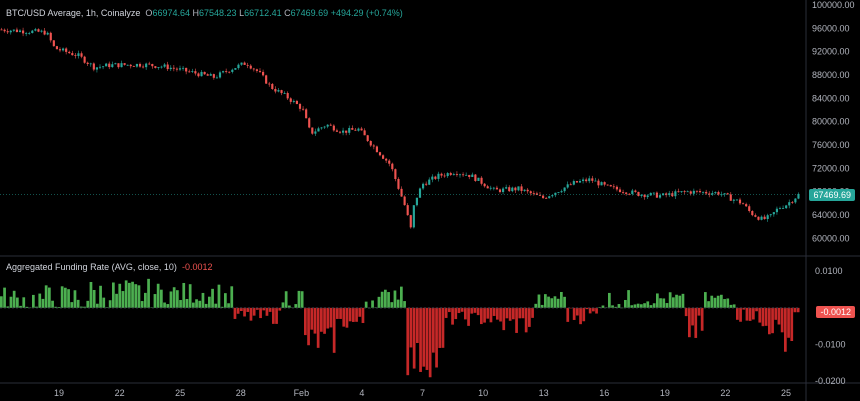 The image size is (860, 401). What do you see at coordinates (91, 267) in the screenshot?
I see `funding-name: Aggregated Funding Rate (AVG, close, 10)` at bounding box center [91, 267].